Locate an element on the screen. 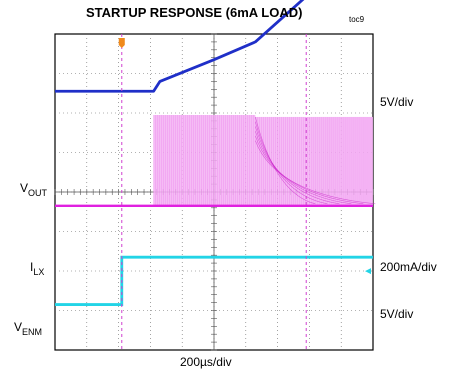  vout-label-main: V is located at coordinates (24, 188).